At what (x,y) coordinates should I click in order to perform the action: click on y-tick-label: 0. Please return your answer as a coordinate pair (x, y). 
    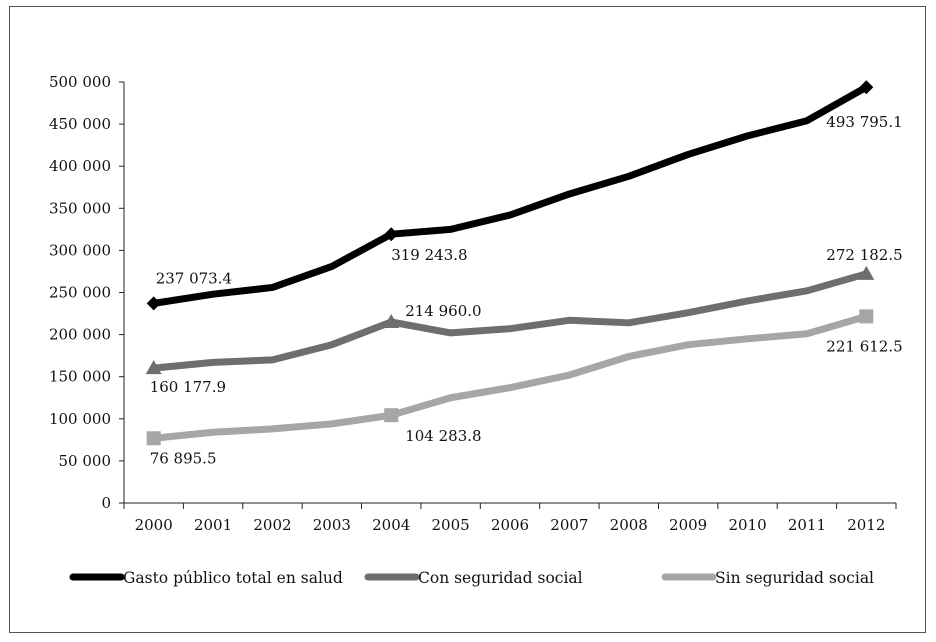
    Looking at the image, I should click on (106, 503).